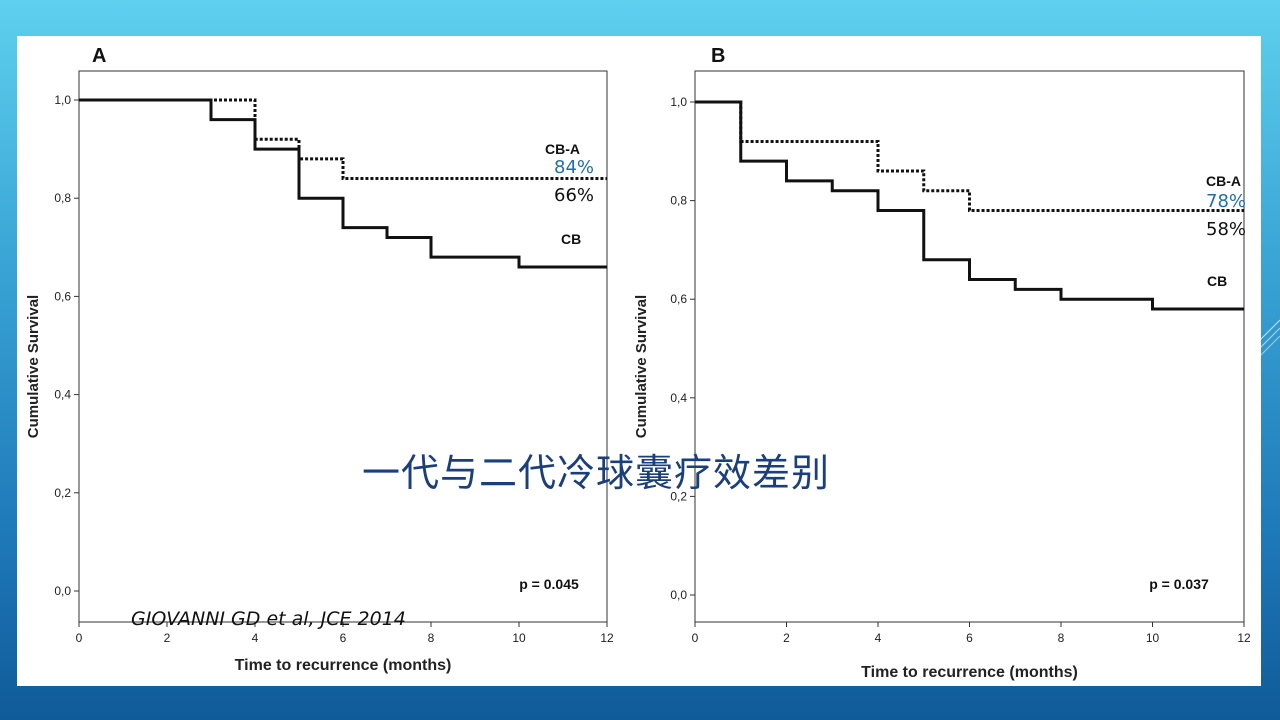 Image resolution: width=1280 pixels, height=720 pixels. Describe the element at coordinates (596, 473) in the screenshot. I see `slide-title: 一代与二代冷球囊疗效差别` at that location.